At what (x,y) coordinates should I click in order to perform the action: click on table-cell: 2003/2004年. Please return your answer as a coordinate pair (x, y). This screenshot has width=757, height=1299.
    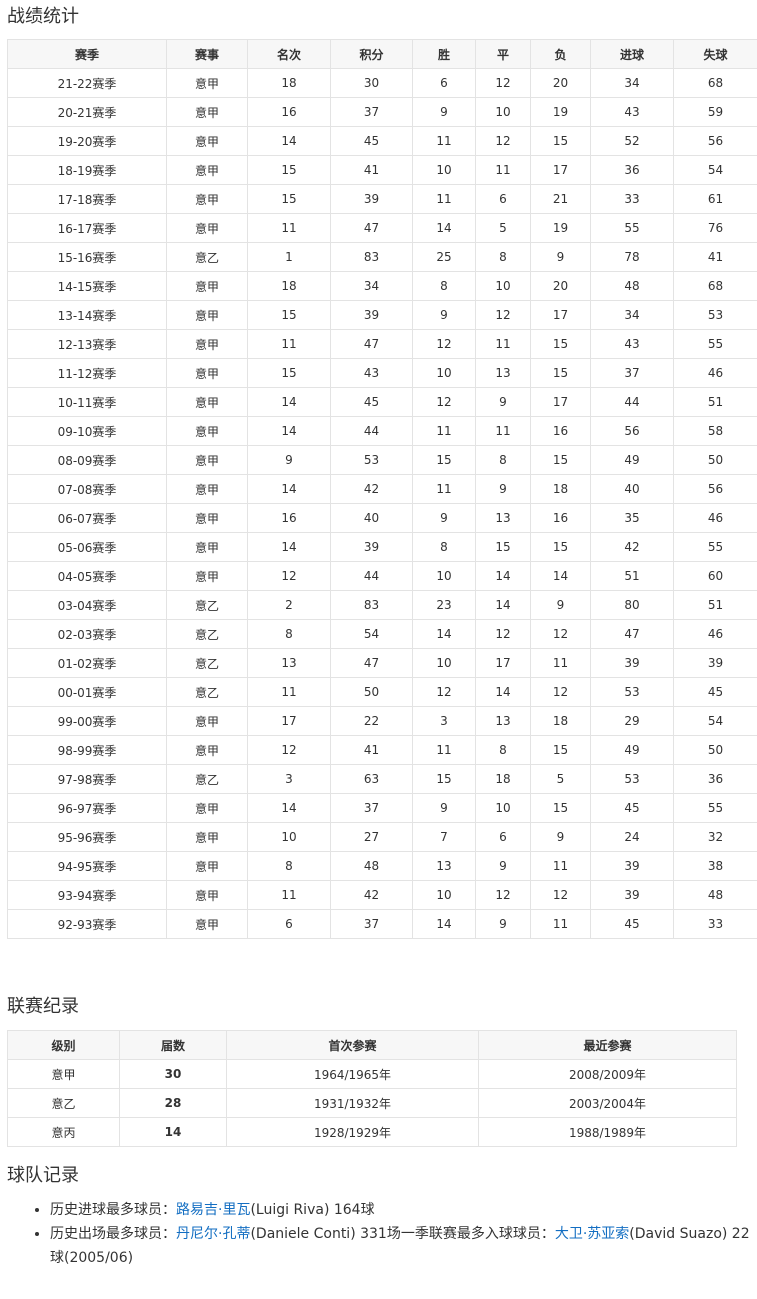
    Looking at the image, I should click on (607, 1103).